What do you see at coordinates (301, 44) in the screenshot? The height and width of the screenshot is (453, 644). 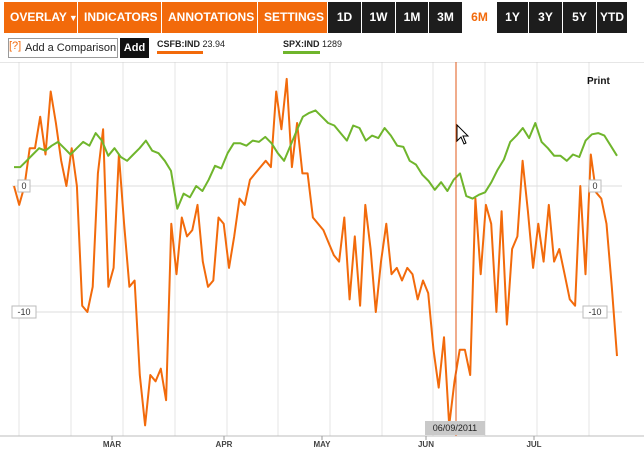 I see `legend-ticker: SPX:IND` at bounding box center [301, 44].